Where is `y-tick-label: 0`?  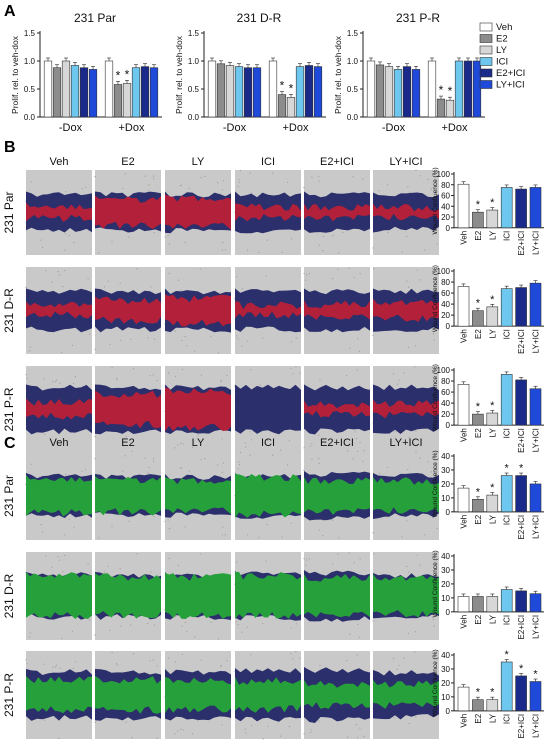 y-tick-label: 0 is located at coordinates (448, 326).